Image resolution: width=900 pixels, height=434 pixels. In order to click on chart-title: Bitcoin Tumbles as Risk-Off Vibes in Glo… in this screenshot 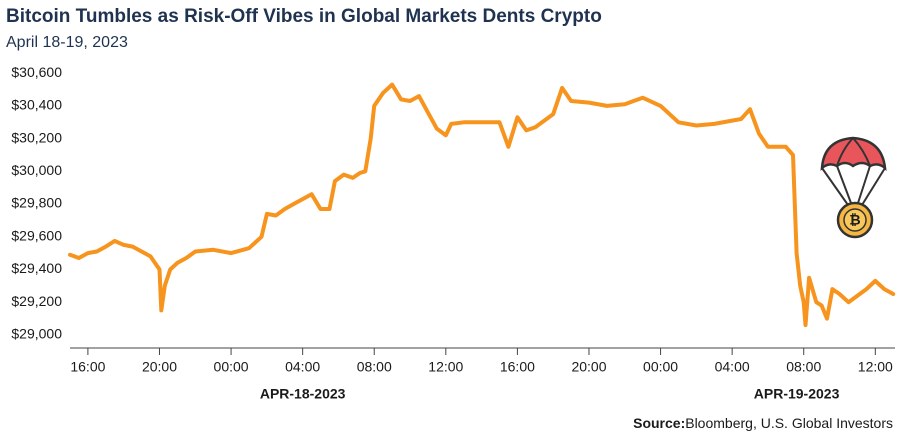, I will do `click(304, 16)`.